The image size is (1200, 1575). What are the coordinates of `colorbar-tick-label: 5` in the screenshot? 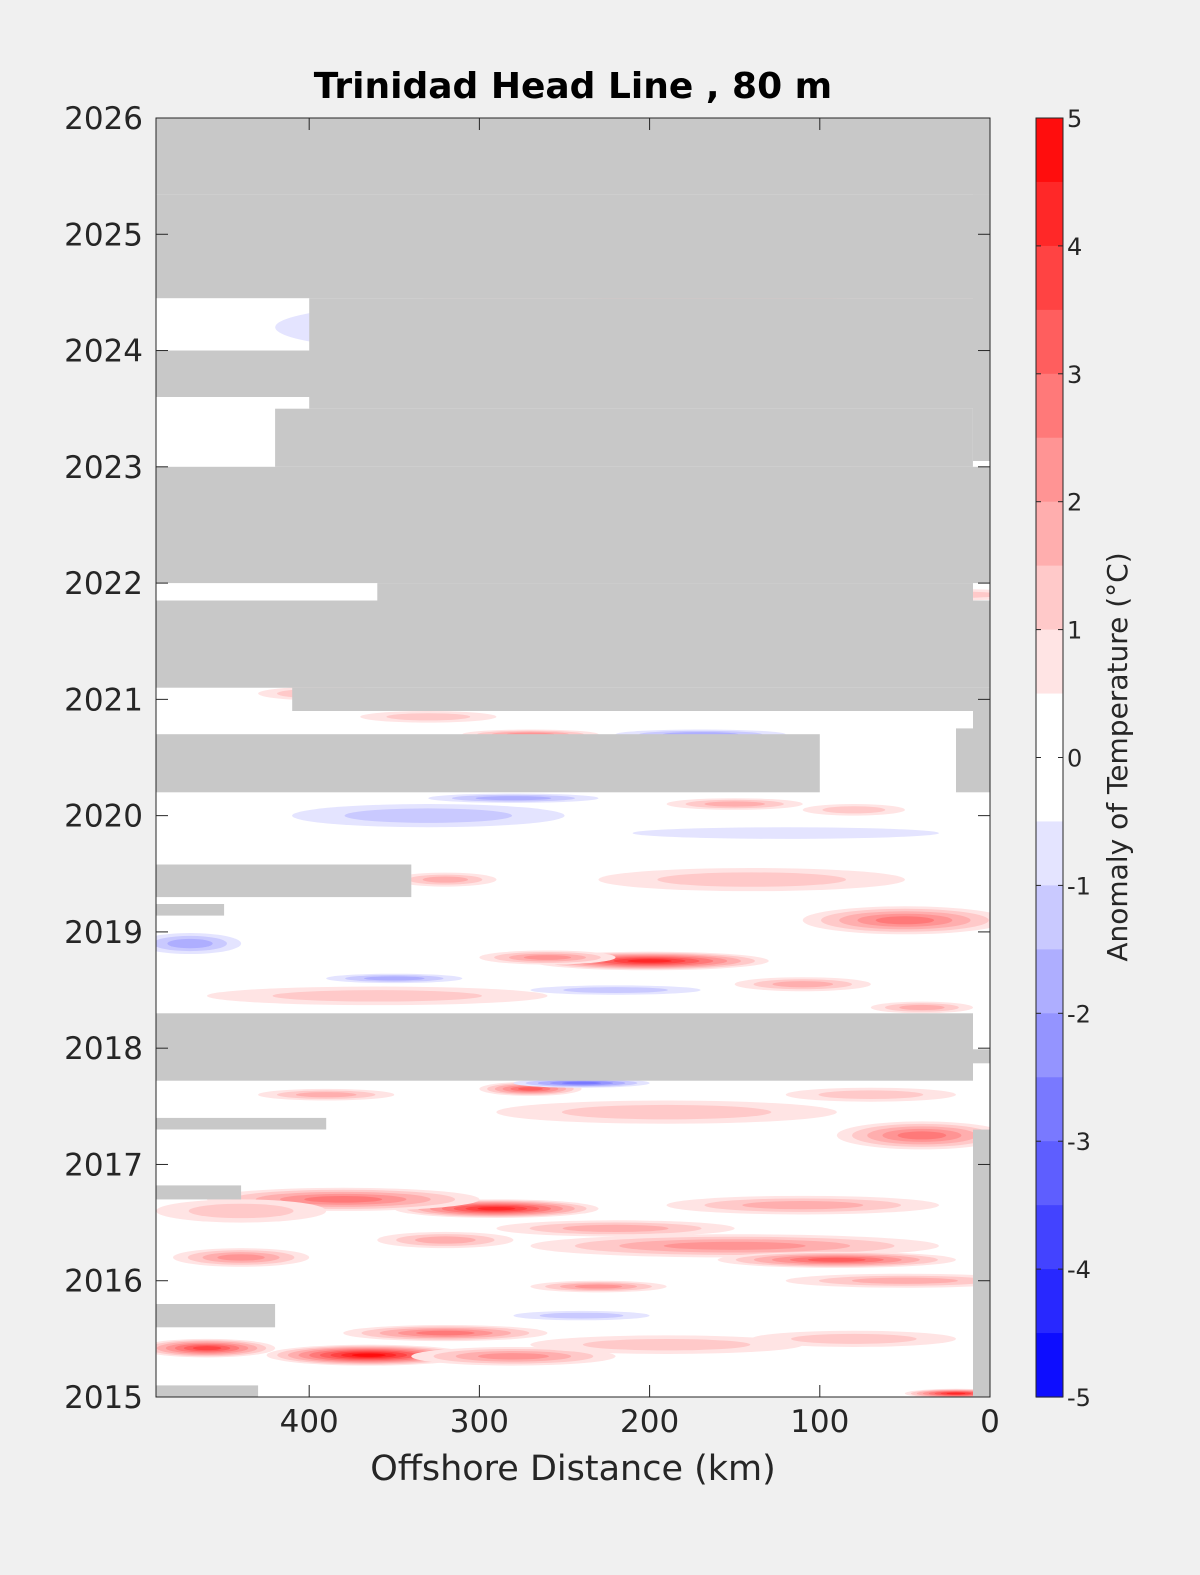 It's located at (1074, 119).